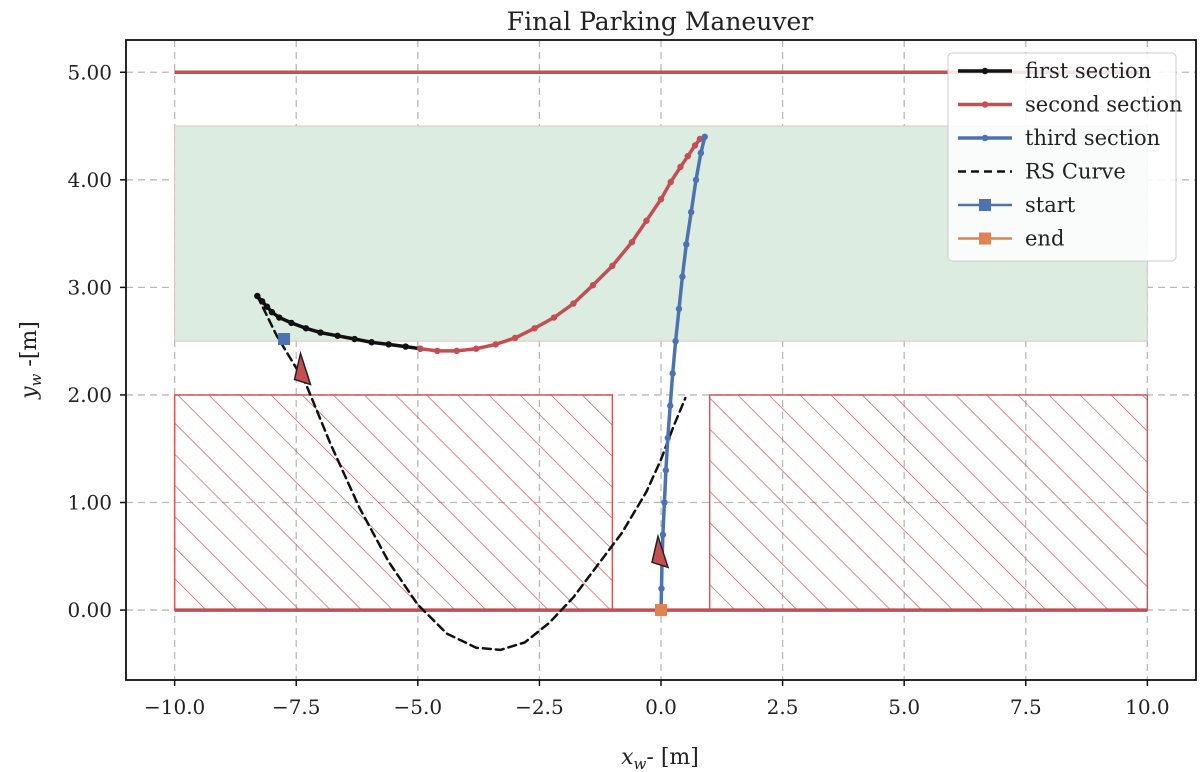  Describe the element at coordinates (1147, 707) in the screenshot. I see `x-tick-label: 10.0` at that location.